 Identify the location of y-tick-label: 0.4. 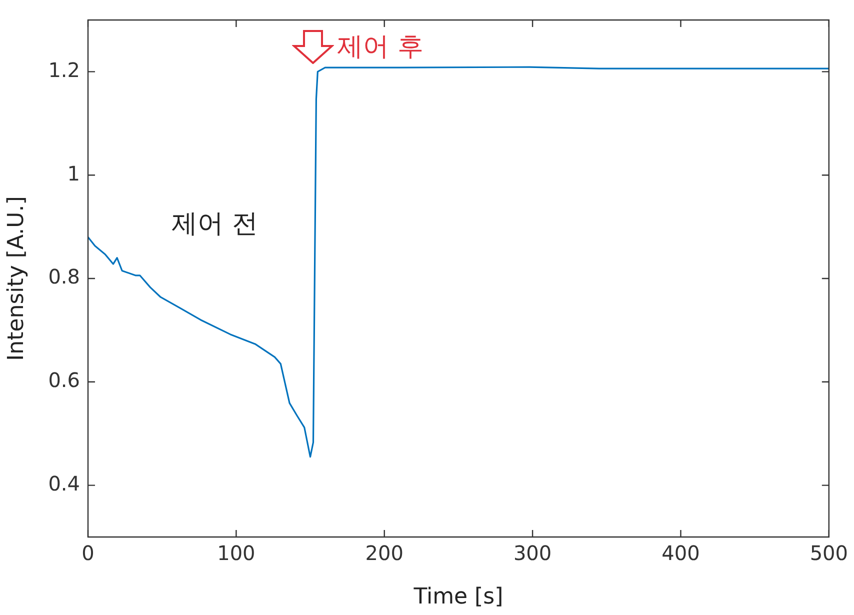
(64, 484).